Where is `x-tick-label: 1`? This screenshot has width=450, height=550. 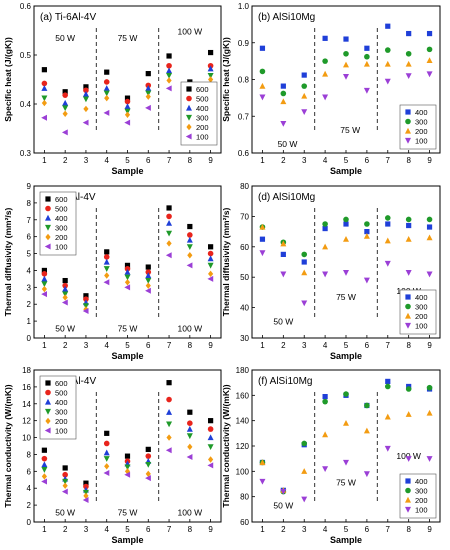
x-tick-label: 1 is located at coordinates (262, 345).